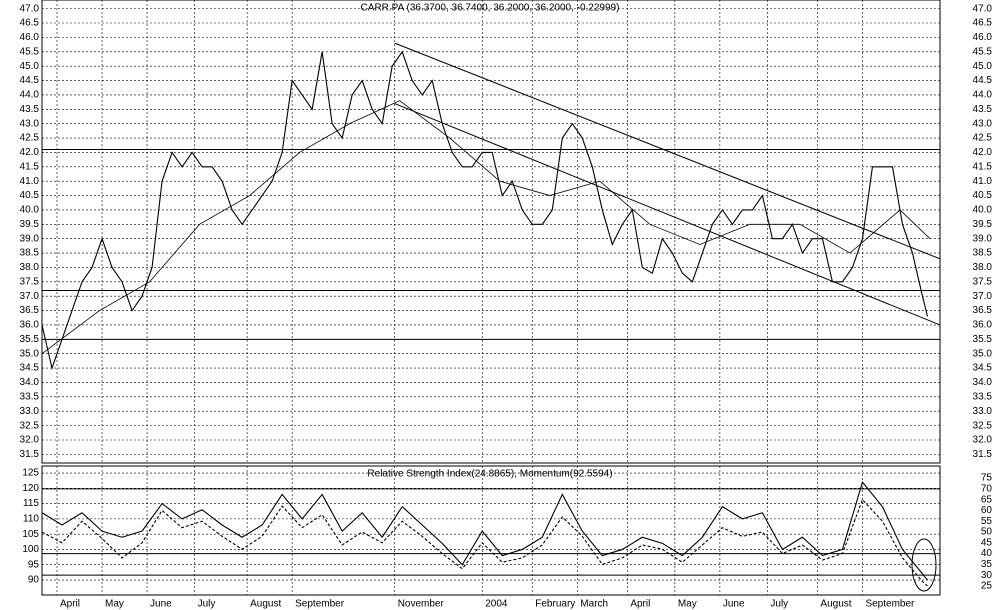  What do you see at coordinates (30, 123) in the screenshot?
I see `y-tick-label: 43.0` at bounding box center [30, 123].